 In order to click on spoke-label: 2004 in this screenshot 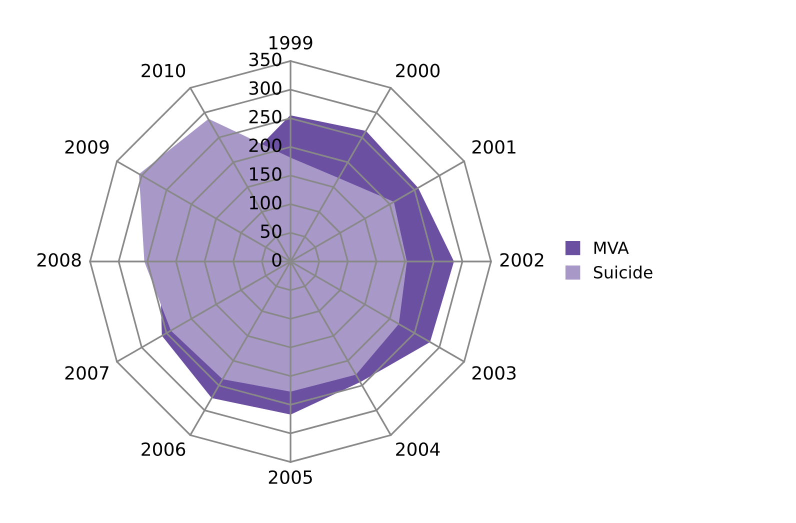, I will do `click(418, 449)`.